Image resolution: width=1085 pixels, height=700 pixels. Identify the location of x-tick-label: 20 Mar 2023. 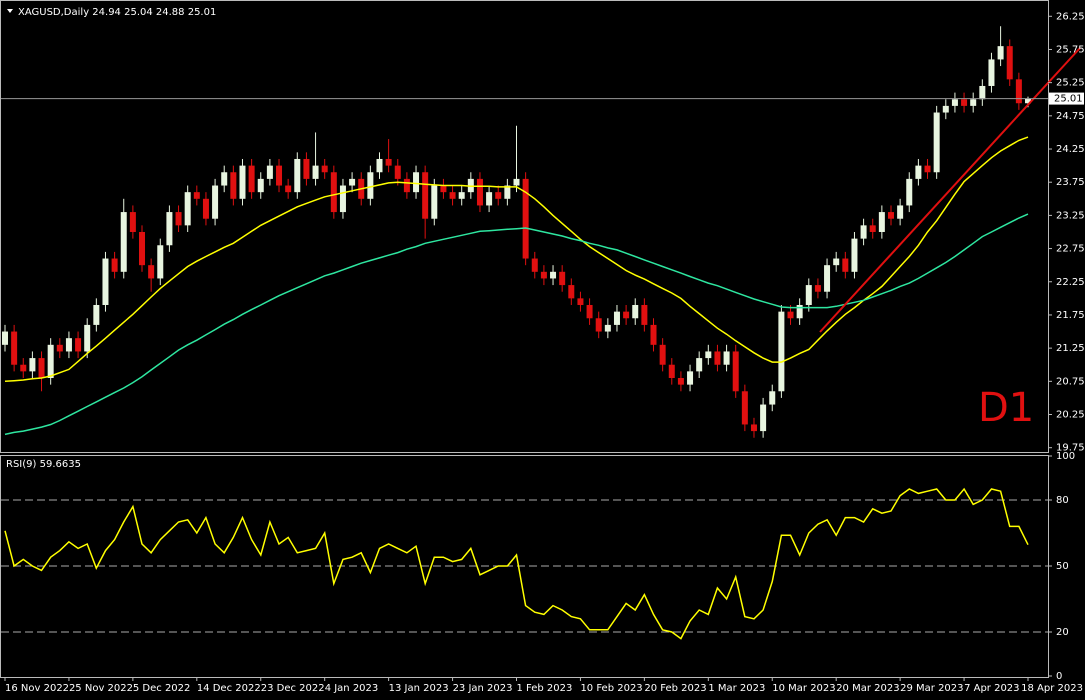
(867, 688).